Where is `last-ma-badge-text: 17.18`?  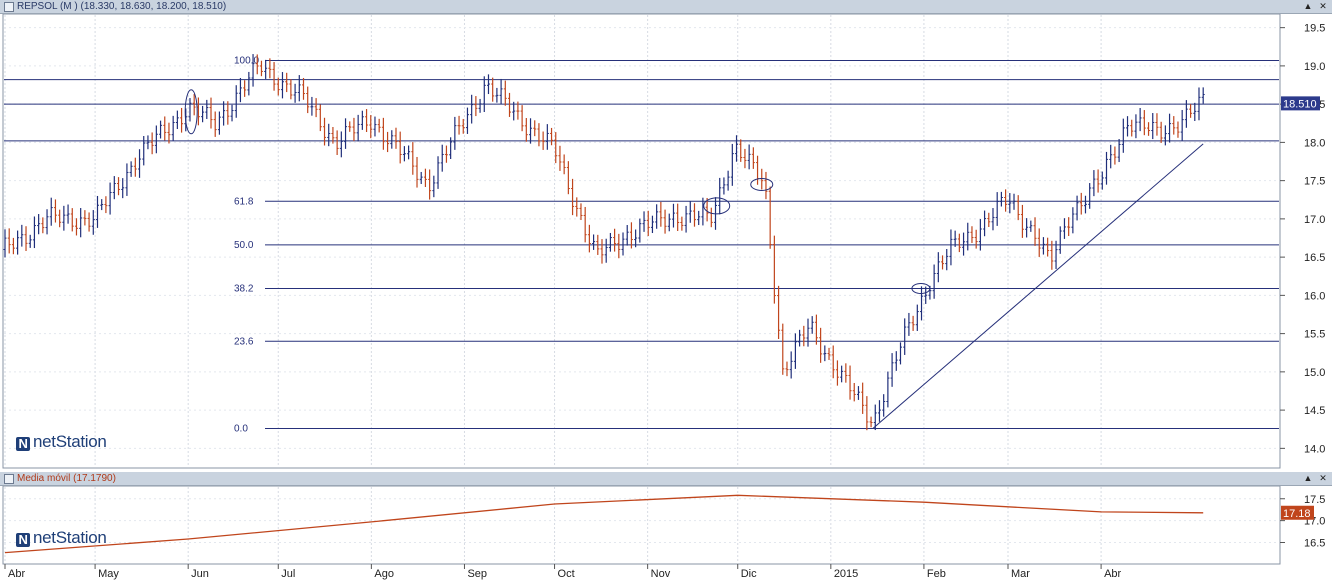 last-ma-badge-text: 17.18 is located at coordinates (1297, 514).